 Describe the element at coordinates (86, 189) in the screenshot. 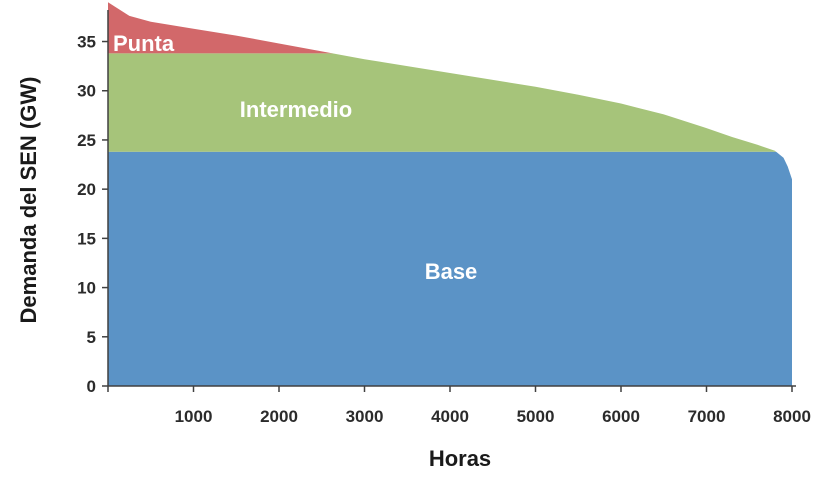

I see `y-tick-label: 20` at that location.